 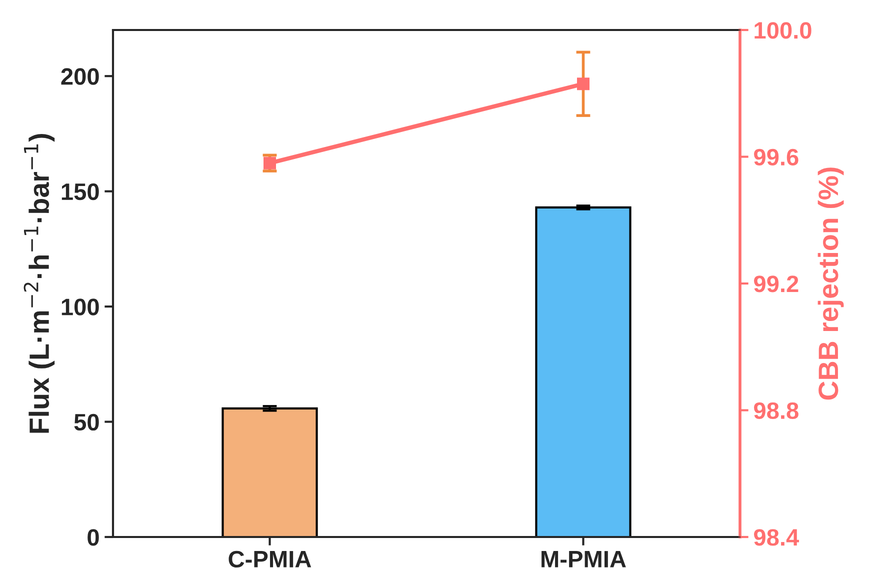 What do you see at coordinates (777, 537) in the screenshot?
I see `y2-tick-label: 98.4` at bounding box center [777, 537].